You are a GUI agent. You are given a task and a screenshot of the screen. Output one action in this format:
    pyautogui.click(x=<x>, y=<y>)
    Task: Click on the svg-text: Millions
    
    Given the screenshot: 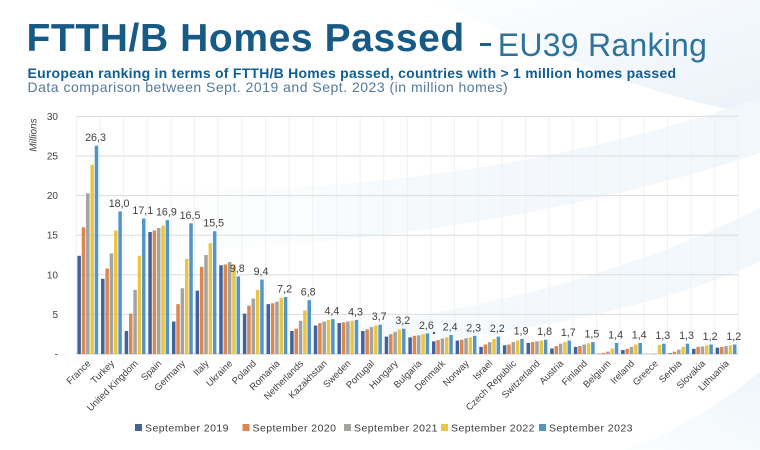 What is the action you would take?
    pyautogui.click(x=33, y=134)
    